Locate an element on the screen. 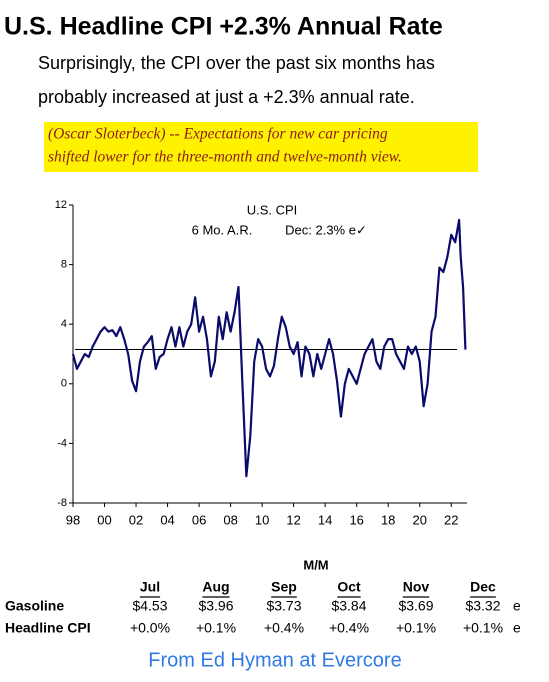 This screenshot has width=549, height=682. x-tick-label: 10 is located at coordinates (262, 519).